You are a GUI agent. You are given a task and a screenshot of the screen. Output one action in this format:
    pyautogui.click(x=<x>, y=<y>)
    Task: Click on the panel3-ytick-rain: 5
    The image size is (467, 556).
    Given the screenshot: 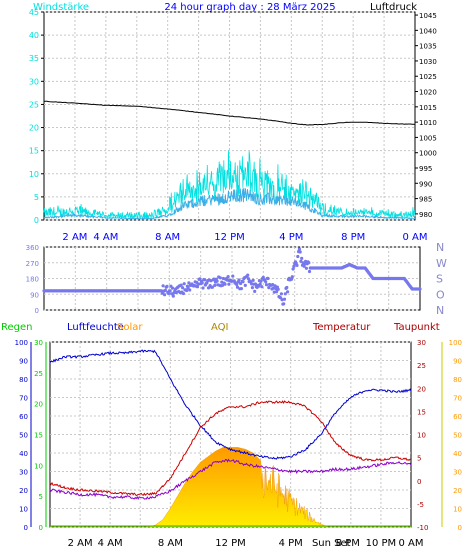 What is the action you would take?
    pyautogui.click(x=41, y=497)
    